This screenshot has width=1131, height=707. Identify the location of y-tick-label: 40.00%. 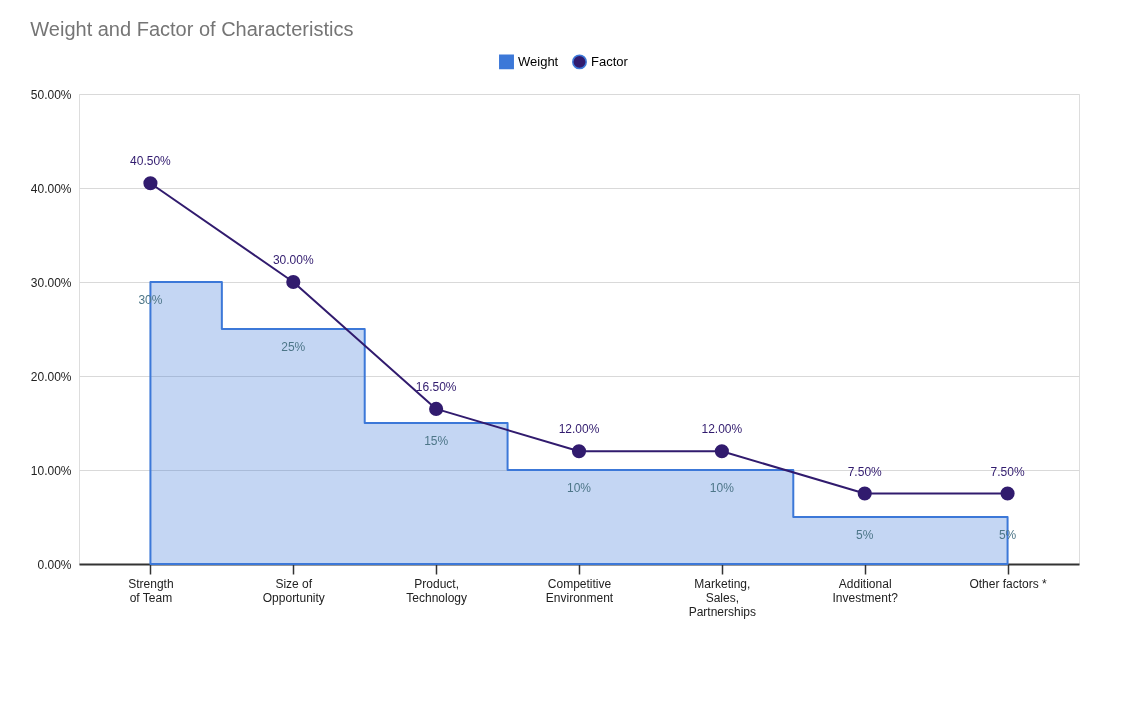
(51, 188).